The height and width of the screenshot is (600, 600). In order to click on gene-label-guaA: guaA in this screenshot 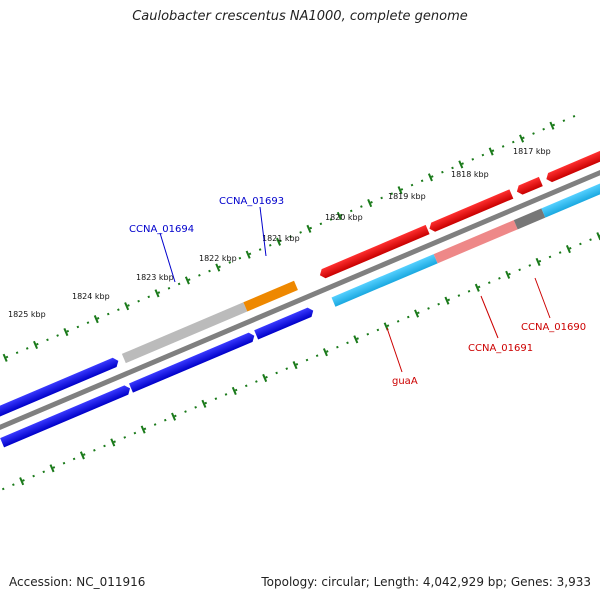, I will do `click(405, 381)`.